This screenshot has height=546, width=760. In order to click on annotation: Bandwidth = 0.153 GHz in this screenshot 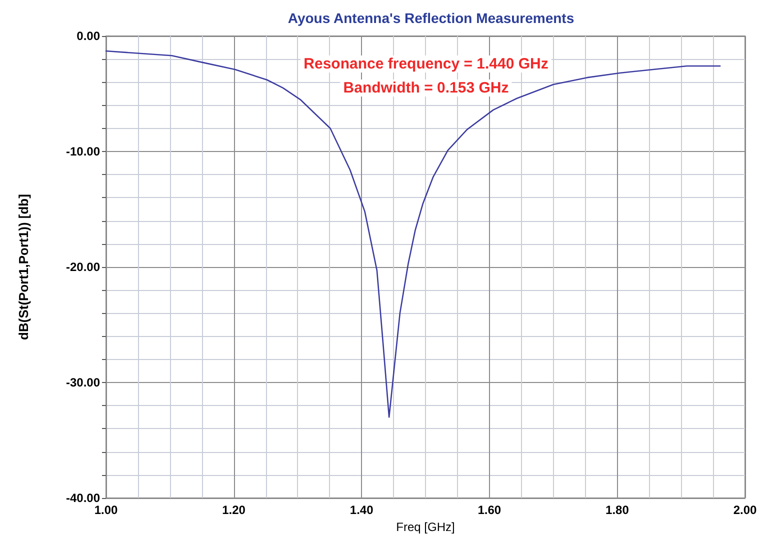, I will do `click(426, 88)`.